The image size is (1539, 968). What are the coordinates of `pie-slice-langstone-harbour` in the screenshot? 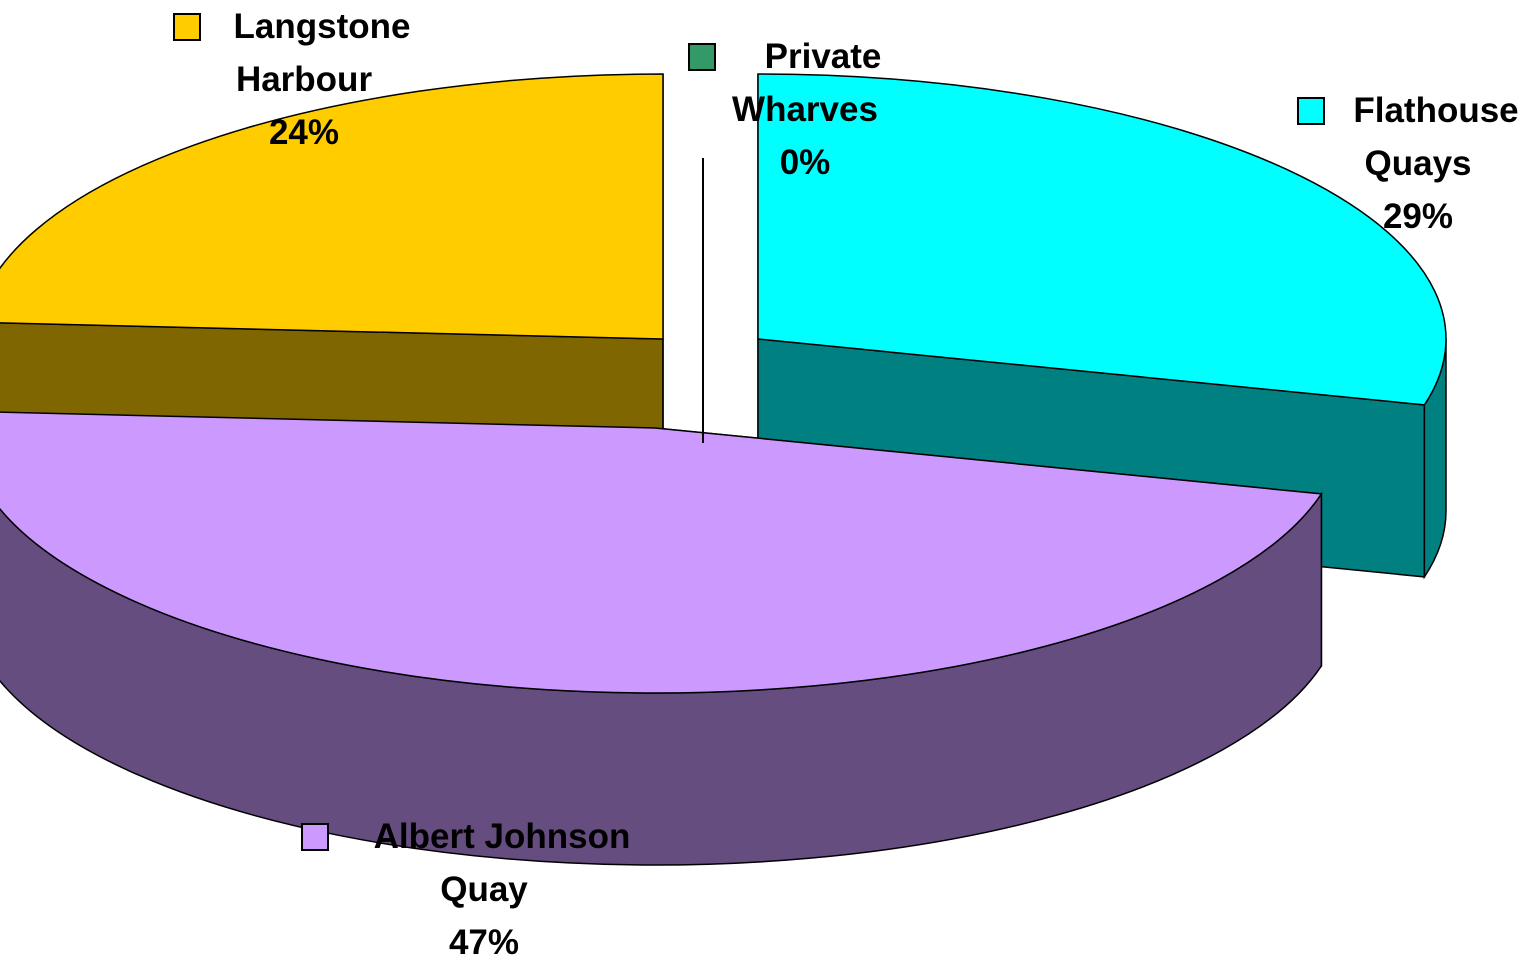 It's located at (332, 206).